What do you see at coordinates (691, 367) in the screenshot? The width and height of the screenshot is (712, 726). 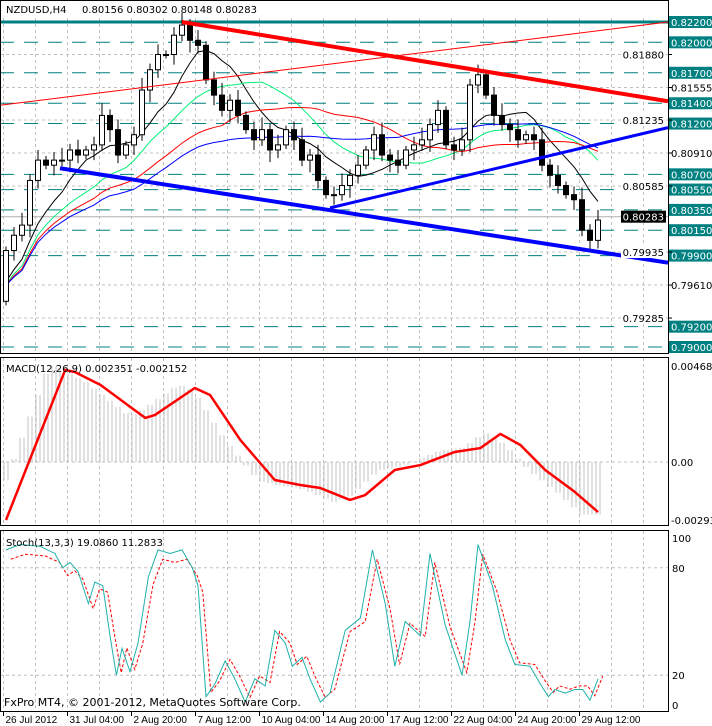 I see `macd-axis-label: 0.00468` at bounding box center [691, 367].